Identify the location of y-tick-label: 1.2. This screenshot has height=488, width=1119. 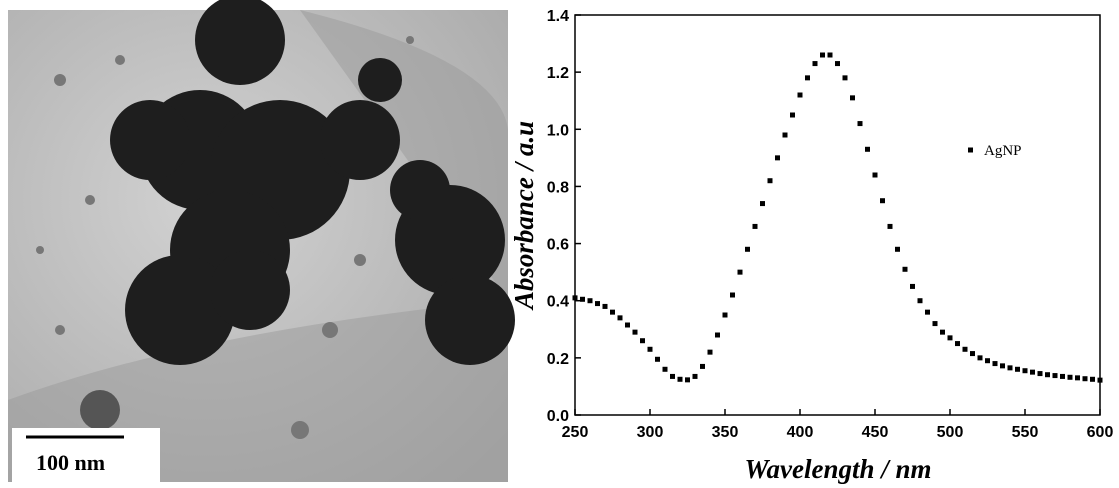
(558, 73).